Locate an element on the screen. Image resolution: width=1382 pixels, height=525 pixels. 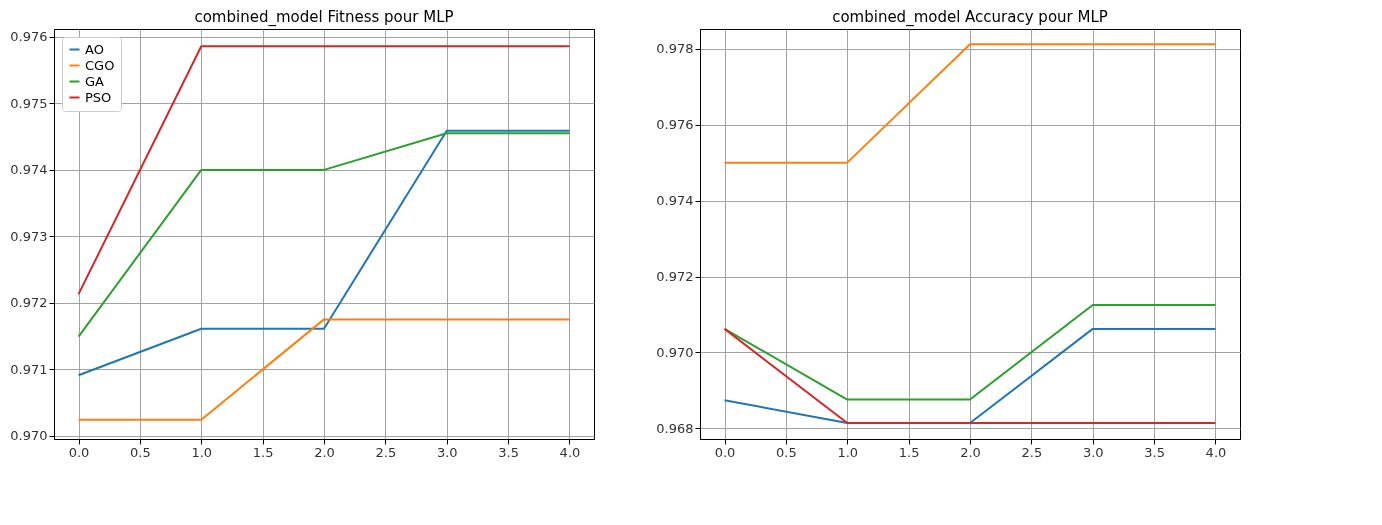
y-tick-label: 0.978 is located at coordinates (675, 49).